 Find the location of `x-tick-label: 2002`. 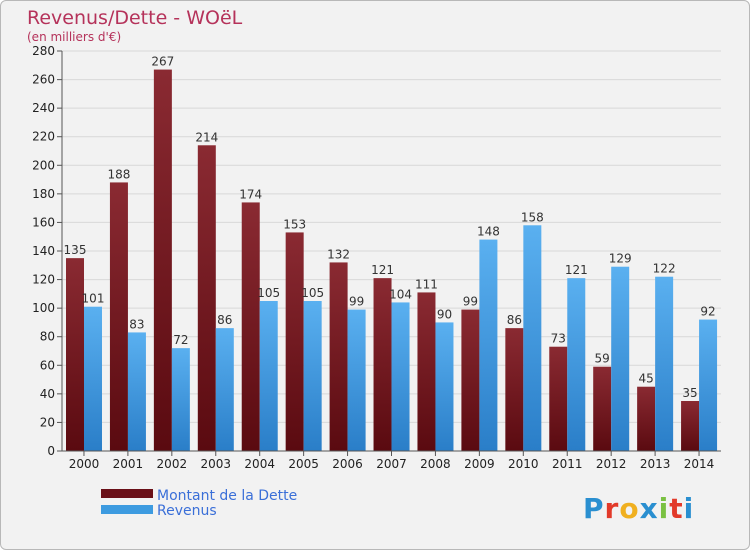

x-tick-label: 2002 is located at coordinates (172, 464).